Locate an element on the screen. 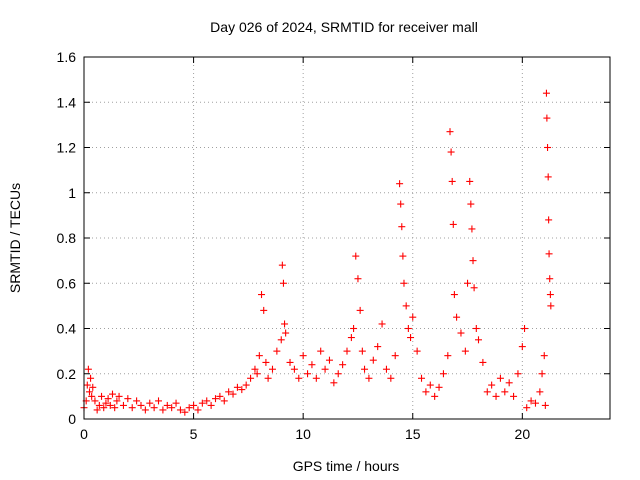  y-tick-label: 0.6 is located at coordinates (67, 283).